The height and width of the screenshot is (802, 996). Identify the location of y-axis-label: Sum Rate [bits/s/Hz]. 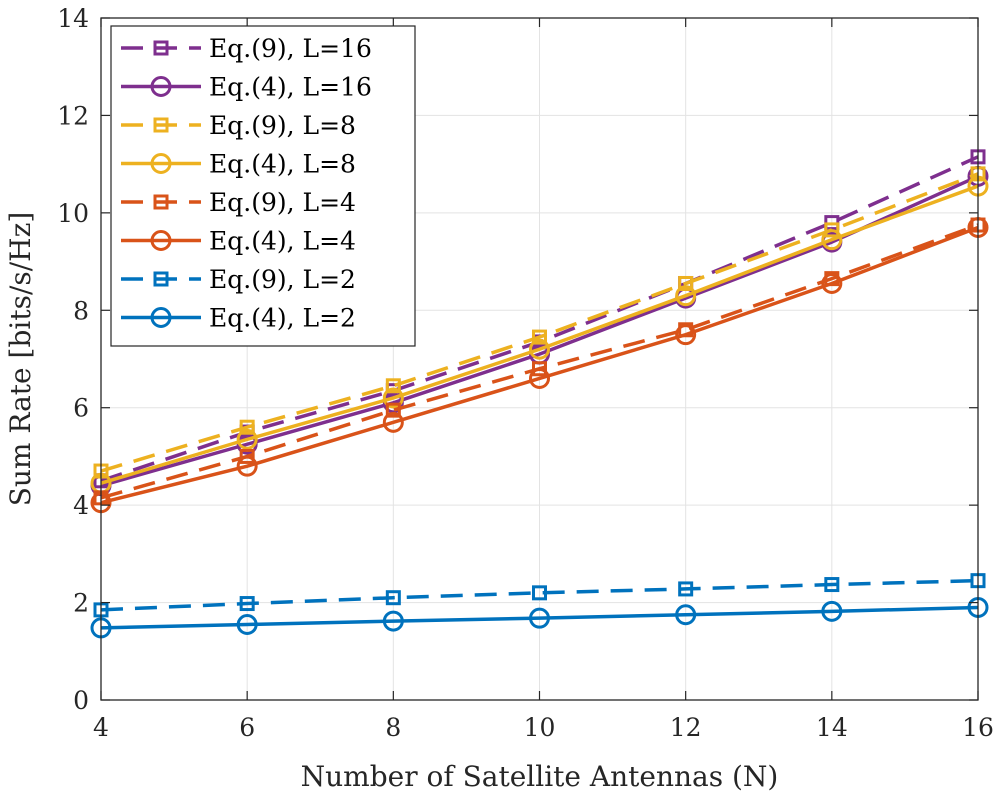
(20, 359).